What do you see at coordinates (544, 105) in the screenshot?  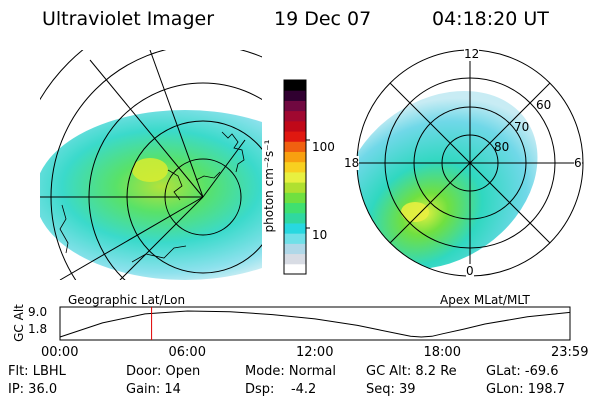 I see `mlat-label-60: 60` at bounding box center [544, 105].